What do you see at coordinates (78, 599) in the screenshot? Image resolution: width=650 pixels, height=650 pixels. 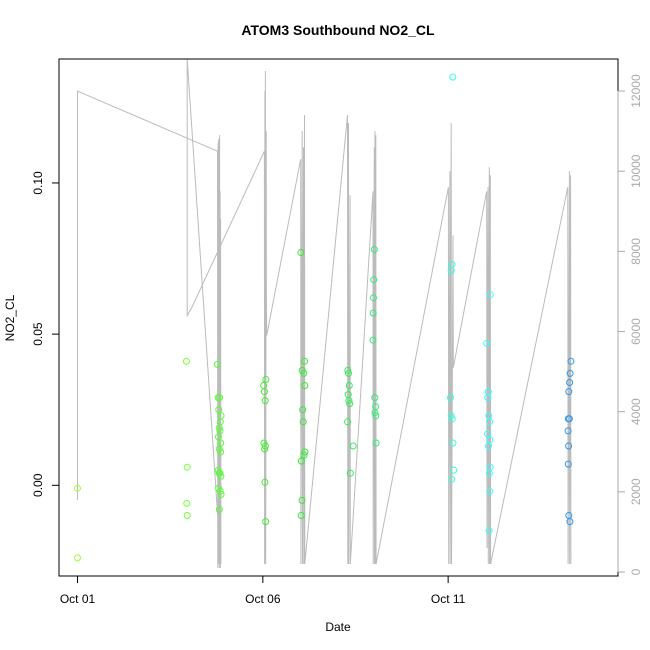 I see `x-tick-label: Oct 01` at bounding box center [78, 599].